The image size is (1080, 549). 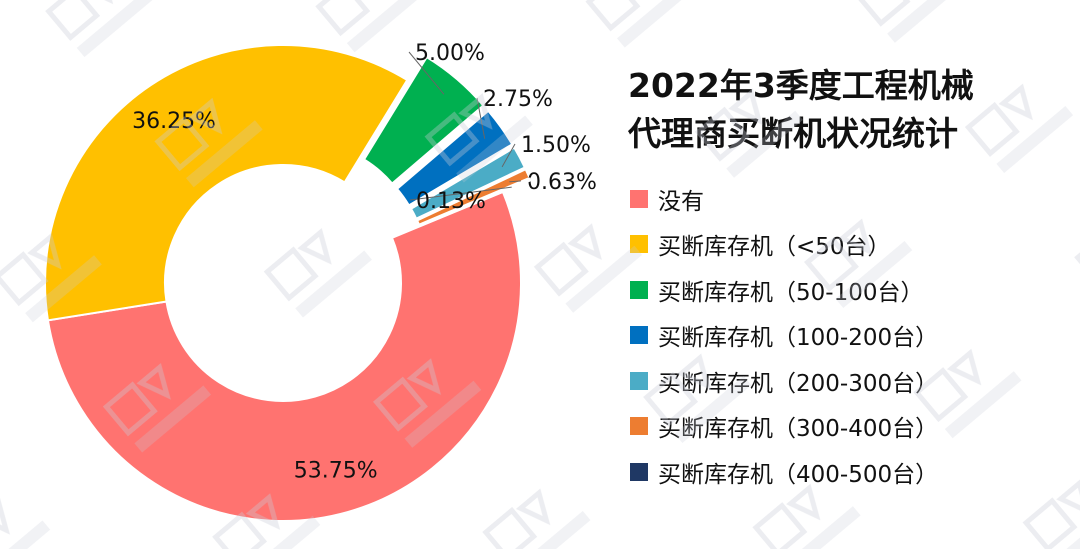 I want to click on data-label: 5.00%, so click(x=450, y=53).